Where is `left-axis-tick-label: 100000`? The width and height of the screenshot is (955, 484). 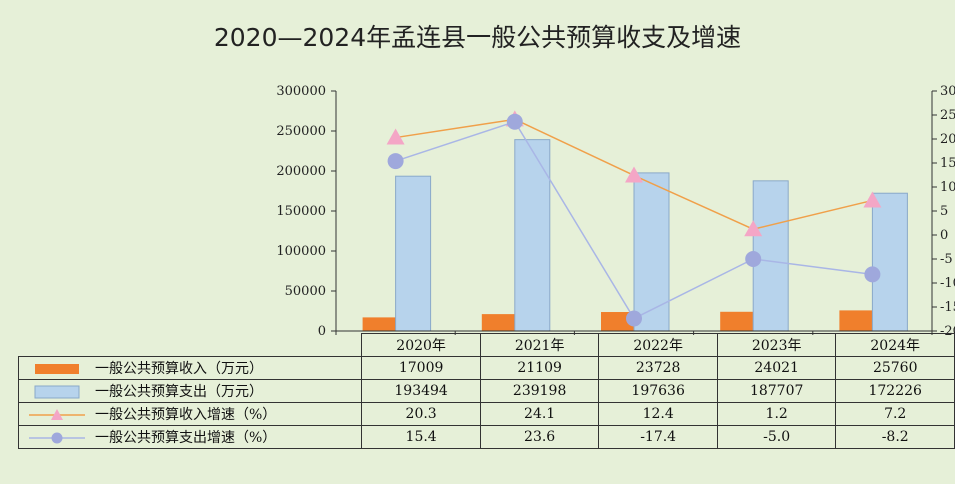 left-axis-tick-label: 100000 is located at coordinates (301, 251).